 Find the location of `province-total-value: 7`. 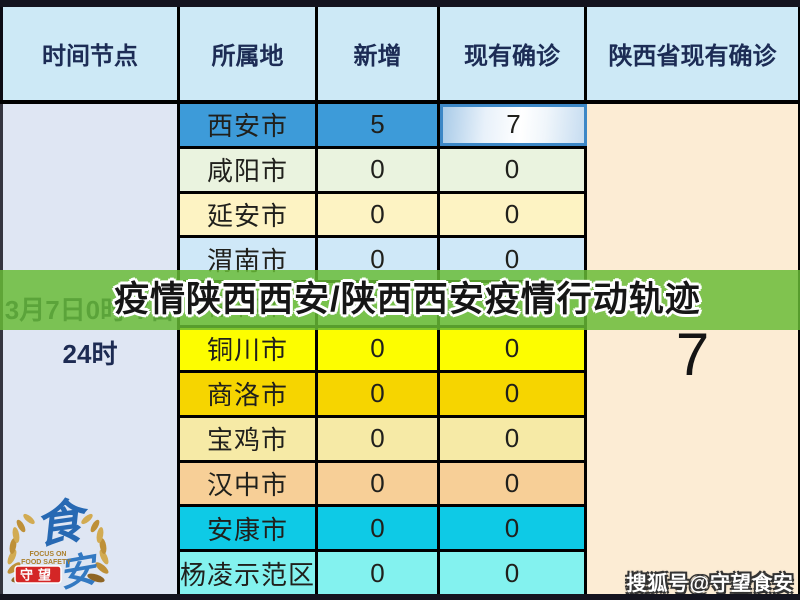

province-total-value: 7 is located at coordinates (692, 354).